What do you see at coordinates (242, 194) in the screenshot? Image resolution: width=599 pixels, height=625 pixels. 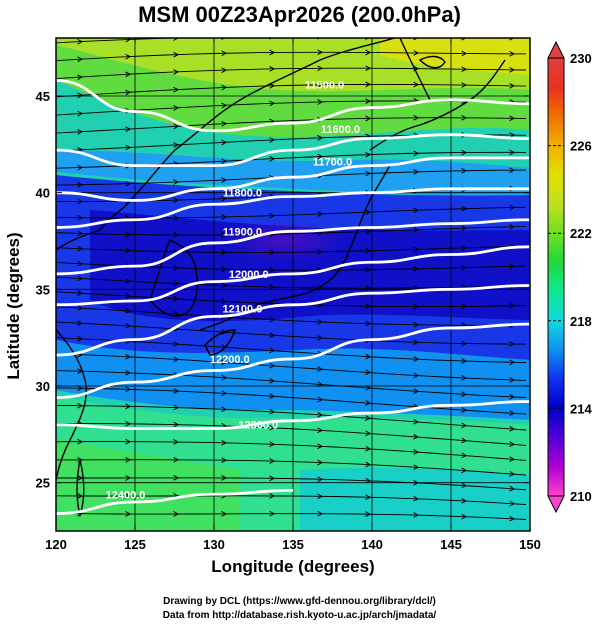 I see `contour-label-3: 11800.0` at bounding box center [242, 194].